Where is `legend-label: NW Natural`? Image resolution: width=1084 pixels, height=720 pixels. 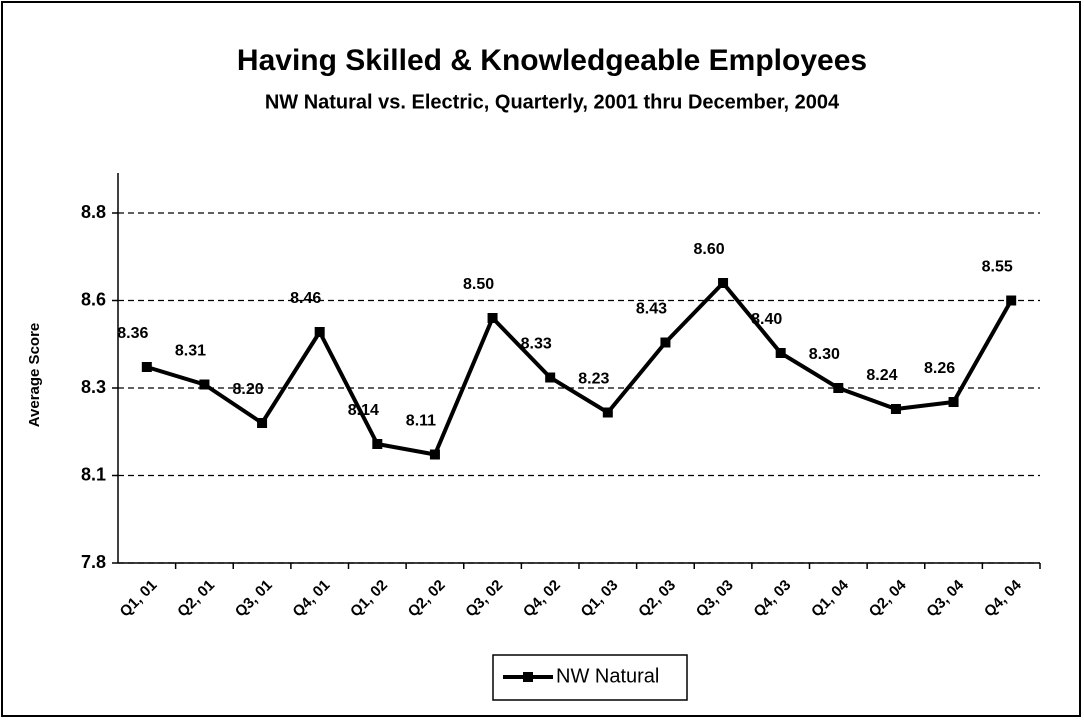
legend-label: NW Natural is located at coordinates (607, 676).